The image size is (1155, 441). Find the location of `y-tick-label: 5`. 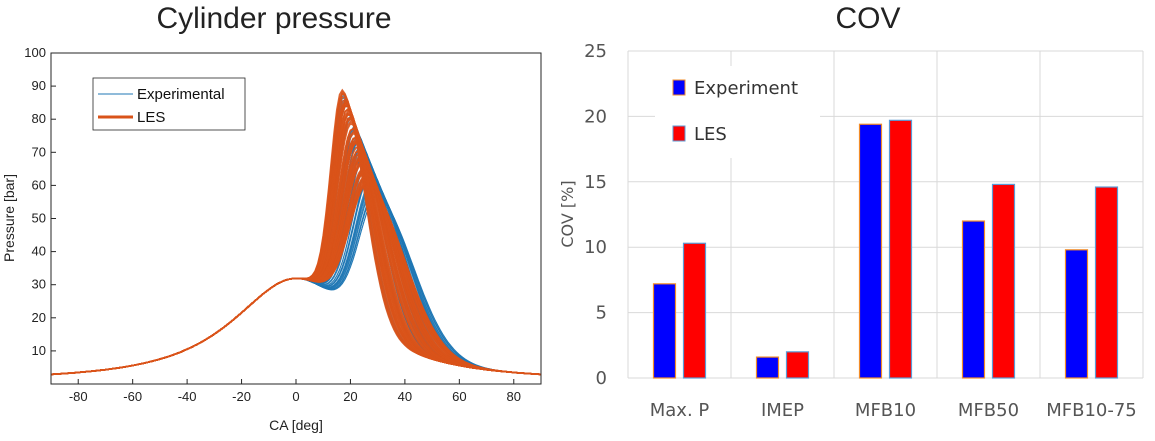

y-tick-label: 5 is located at coordinates (601, 313).